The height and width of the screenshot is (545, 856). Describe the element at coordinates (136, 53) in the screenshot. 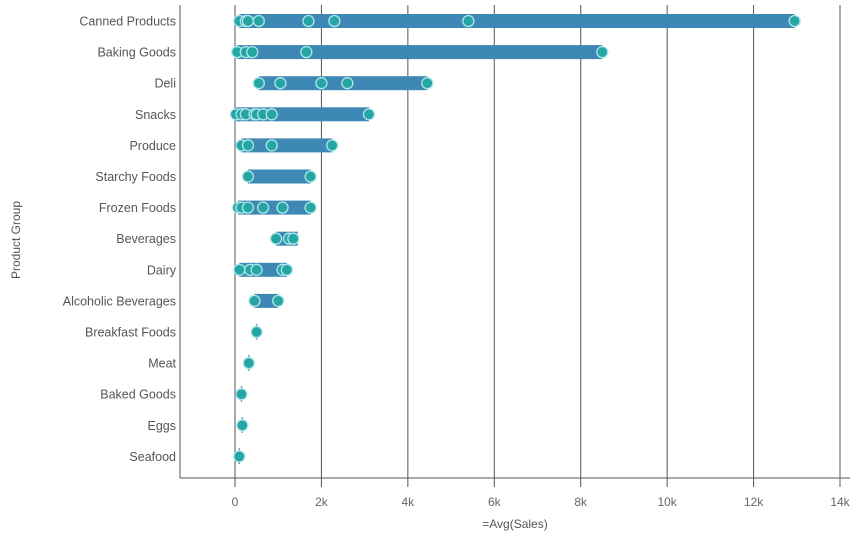

I see `category-label: Baking Goods` at that location.